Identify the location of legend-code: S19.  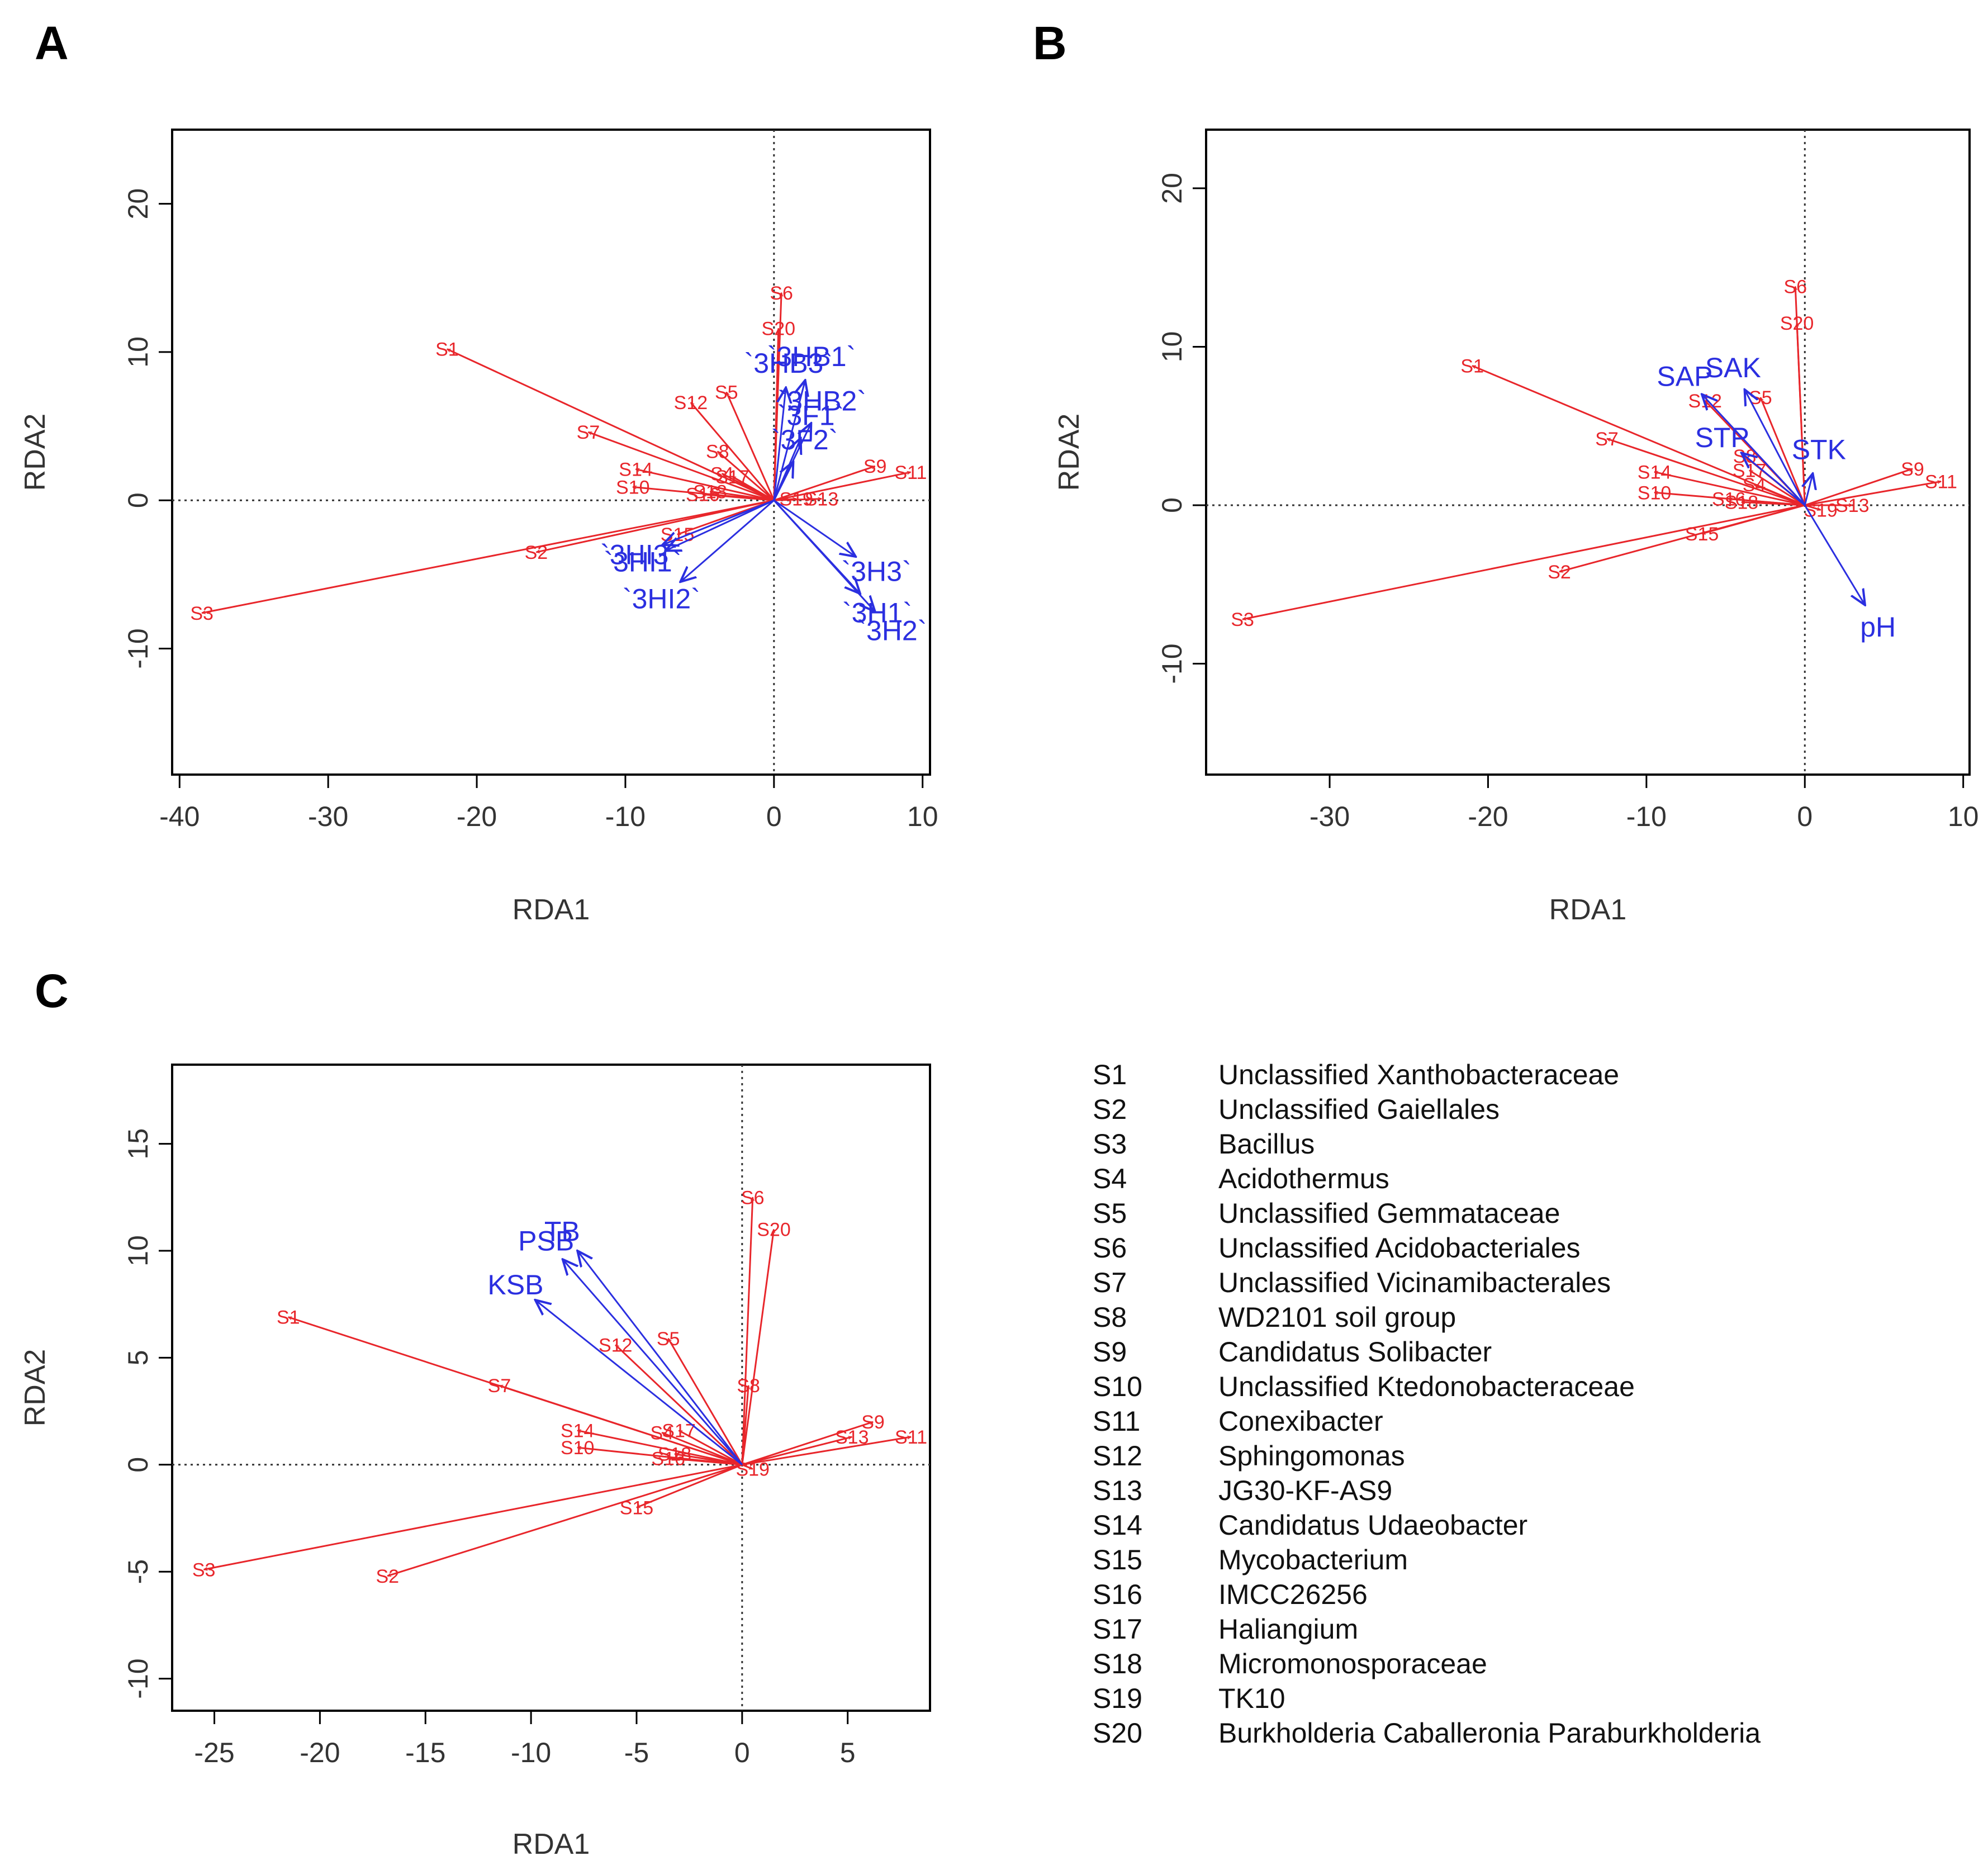
(1117, 1698).